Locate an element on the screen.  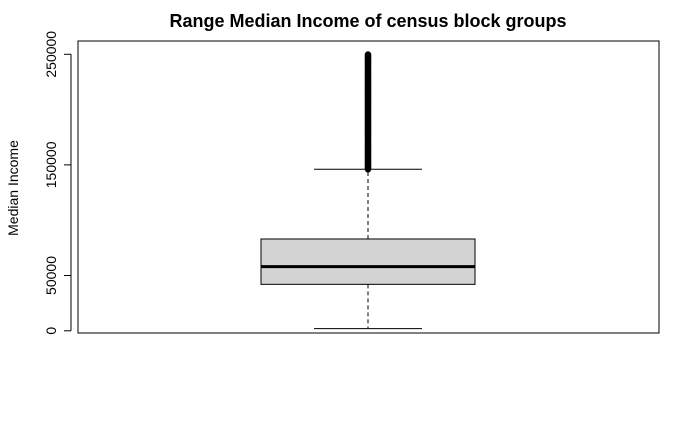
iqr-box is located at coordinates (368, 261).